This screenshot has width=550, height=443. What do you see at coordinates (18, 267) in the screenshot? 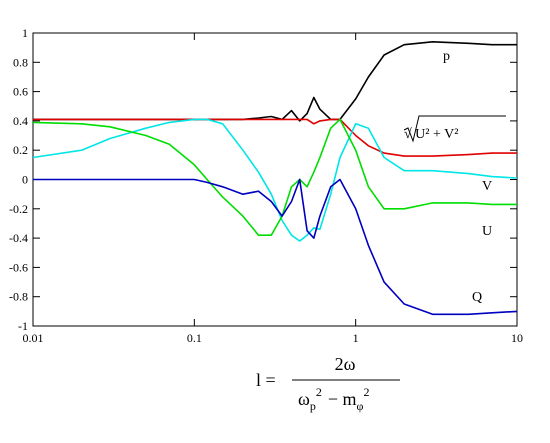
I see `y-tick-label: -0.6` at bounding box center [18, 267].